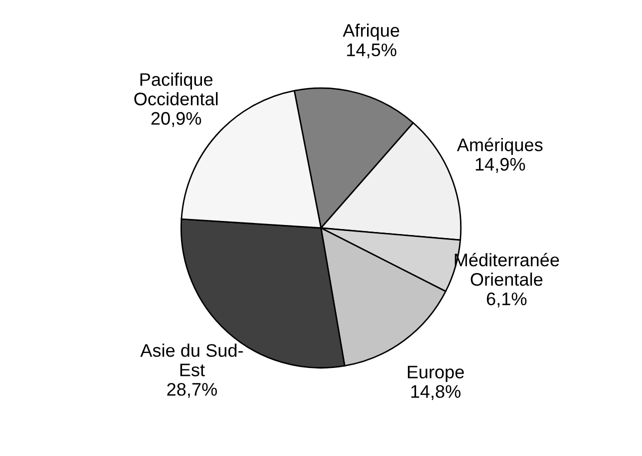  I want to click on slice-label: Afrique, so click(371, 32).